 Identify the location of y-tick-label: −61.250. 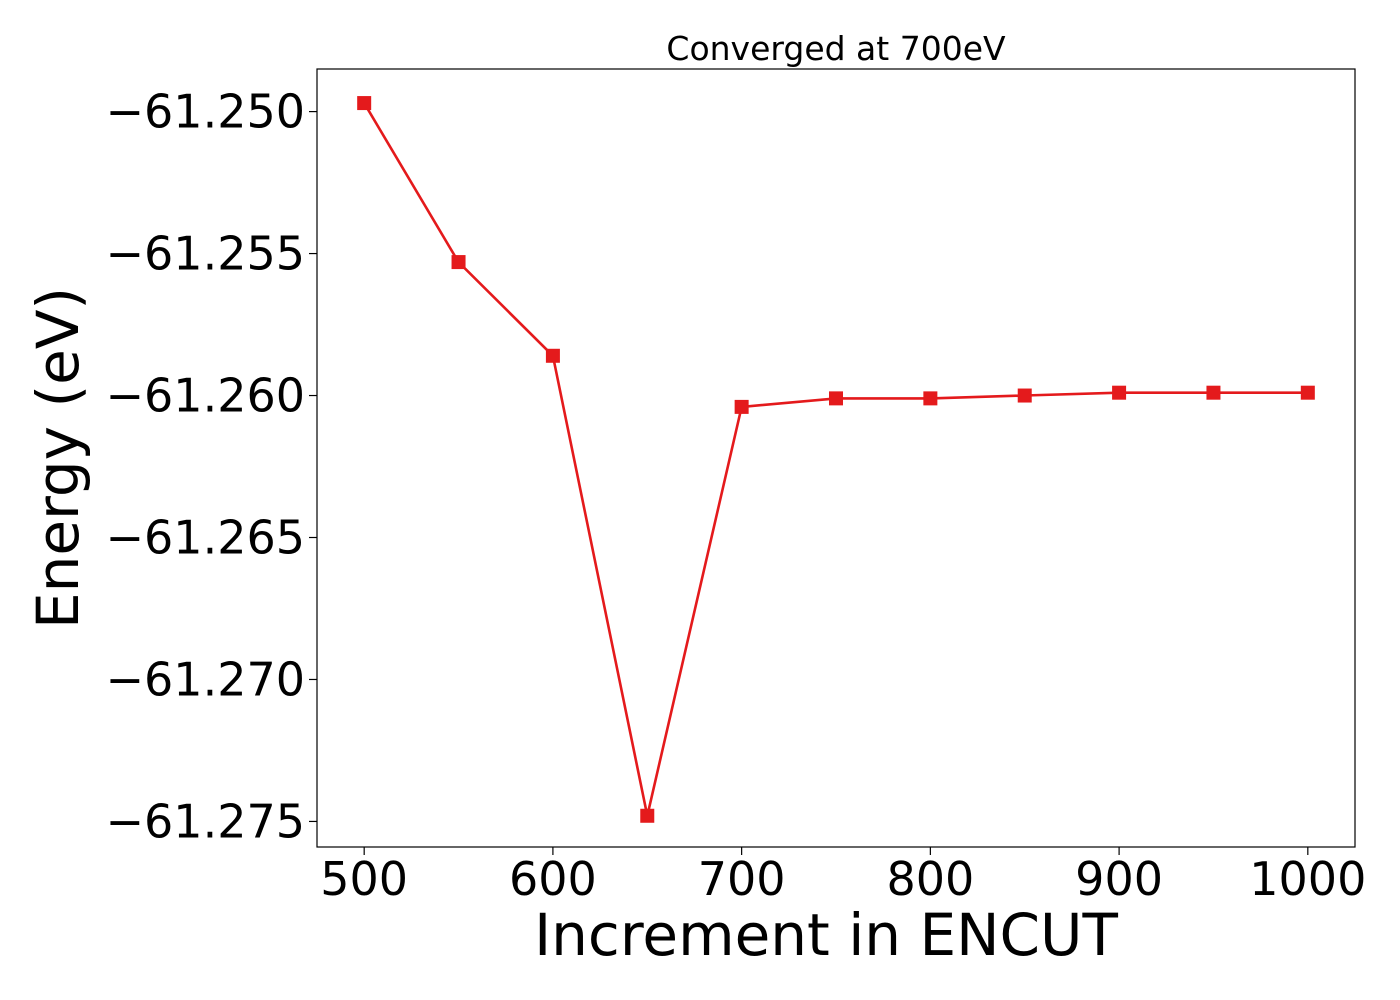
(206, 112).